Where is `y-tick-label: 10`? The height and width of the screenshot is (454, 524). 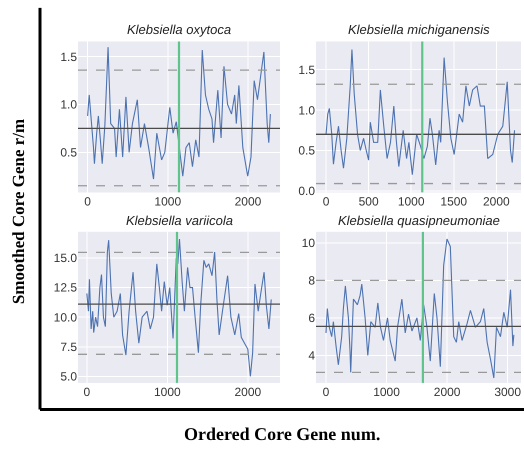
y-tick-label: 10 is located at coordinates (309, 243).